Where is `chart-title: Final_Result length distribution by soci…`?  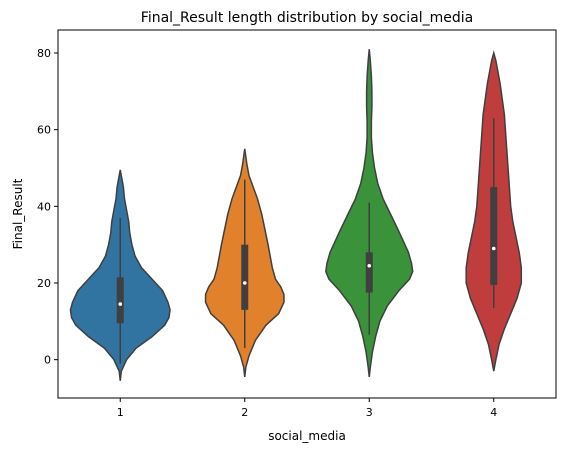
chart-title: Final_Result length distribution by soci… is located at coordinates (307, 18).